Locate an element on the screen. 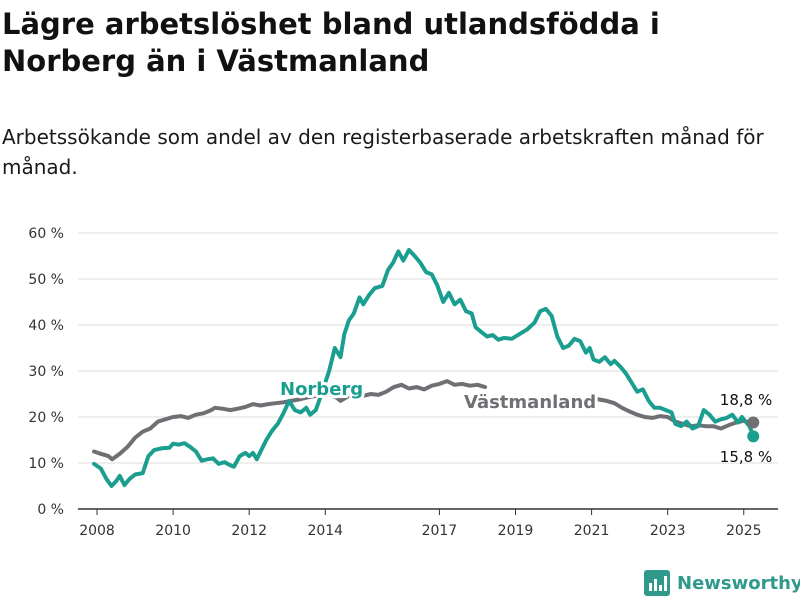 This screenshot has width=800, height=600. x-tick-label: 2017 is located at coordinates (440, 531).